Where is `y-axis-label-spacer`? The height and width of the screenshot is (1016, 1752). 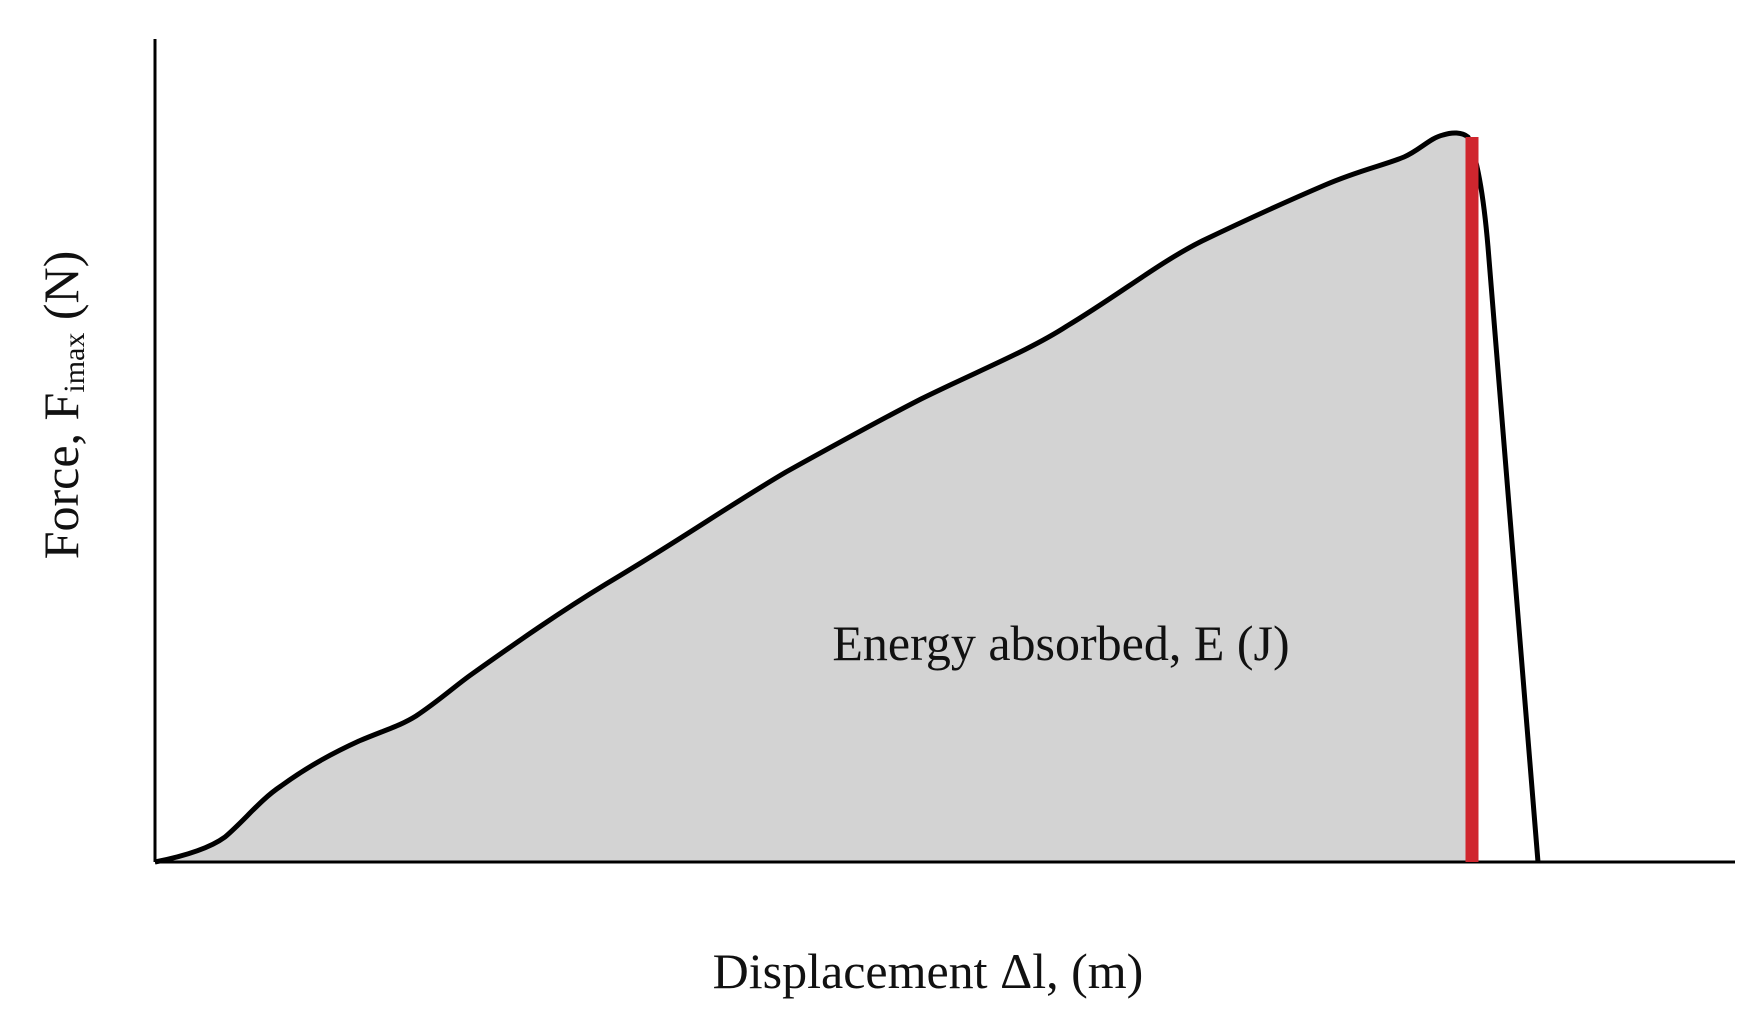 y-axis-label-spacer is located at coordinates (61, 326).